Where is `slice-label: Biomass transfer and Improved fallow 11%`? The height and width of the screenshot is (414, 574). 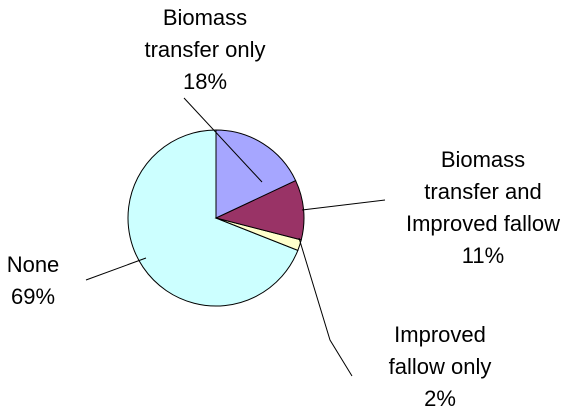
slice-label: Biomass transfer and Improved fallow 11% is located at coordinates (483, 208).